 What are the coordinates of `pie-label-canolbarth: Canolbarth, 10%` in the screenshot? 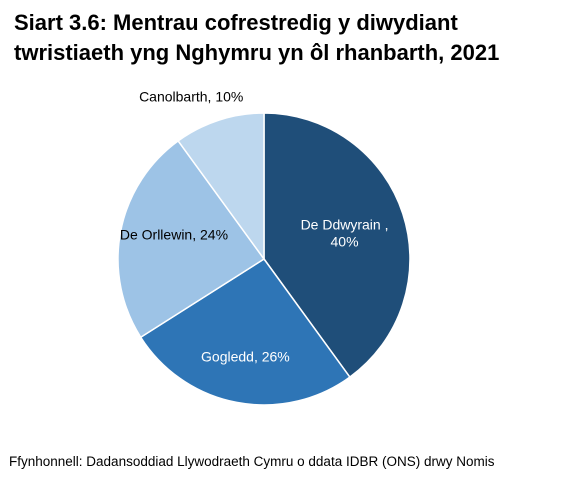 It's located at (191, 97).